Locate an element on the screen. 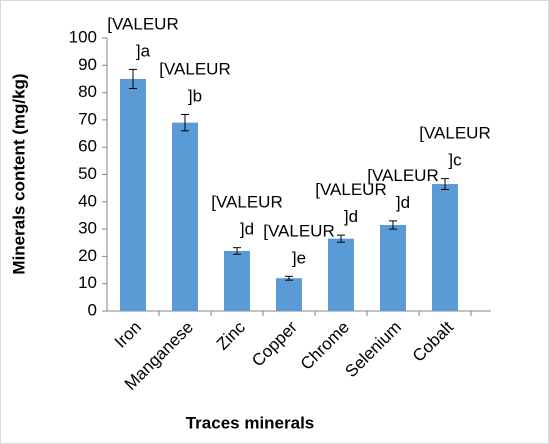 This screenshot has height=444, width=549. data-label: [VALEUR]b is located at coordinates (195, 83).